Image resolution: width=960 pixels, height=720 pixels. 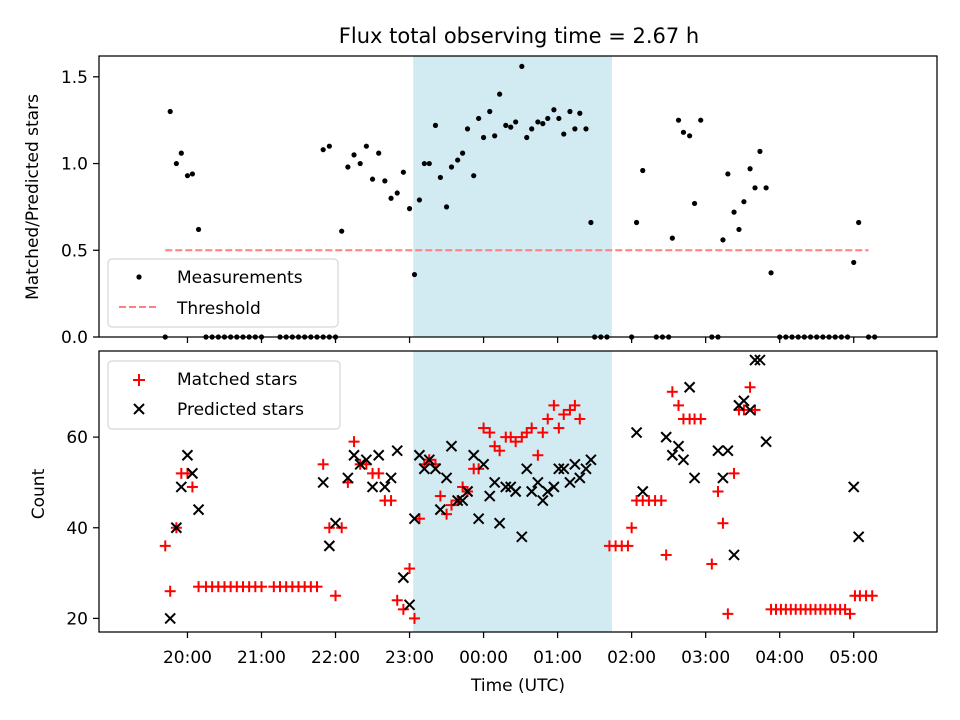 What do you see at coordinates (82, 528) in the screenshot?
I see `bottom-y-ticks: 20 40 60` at bounding box center [82, 528].